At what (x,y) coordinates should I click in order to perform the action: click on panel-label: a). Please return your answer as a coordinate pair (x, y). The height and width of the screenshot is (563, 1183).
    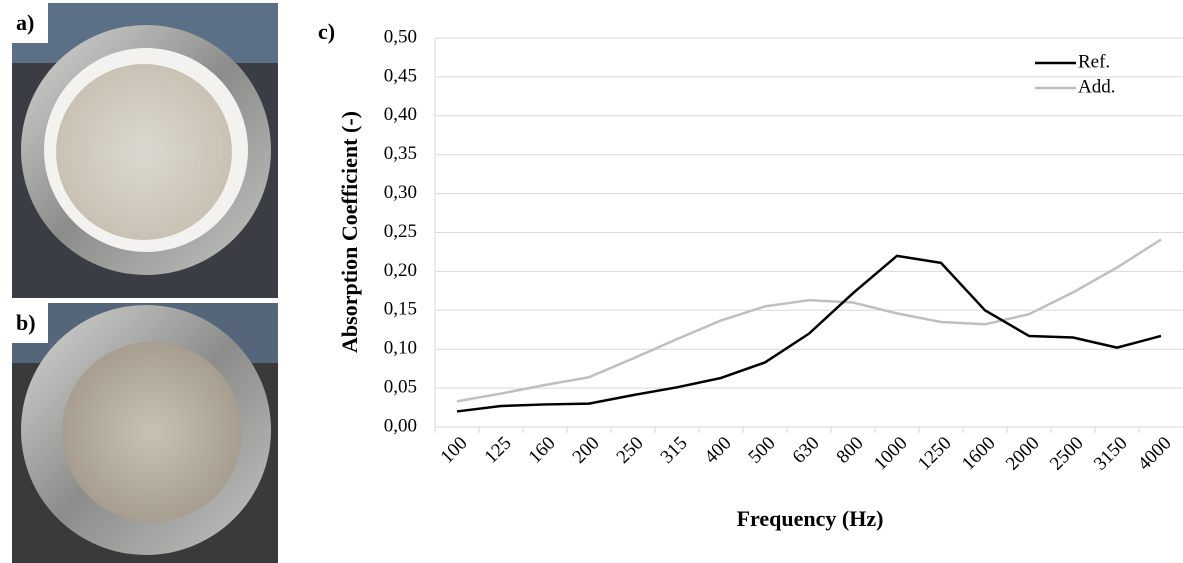
    Looking at the image, I should click on (25, 22).